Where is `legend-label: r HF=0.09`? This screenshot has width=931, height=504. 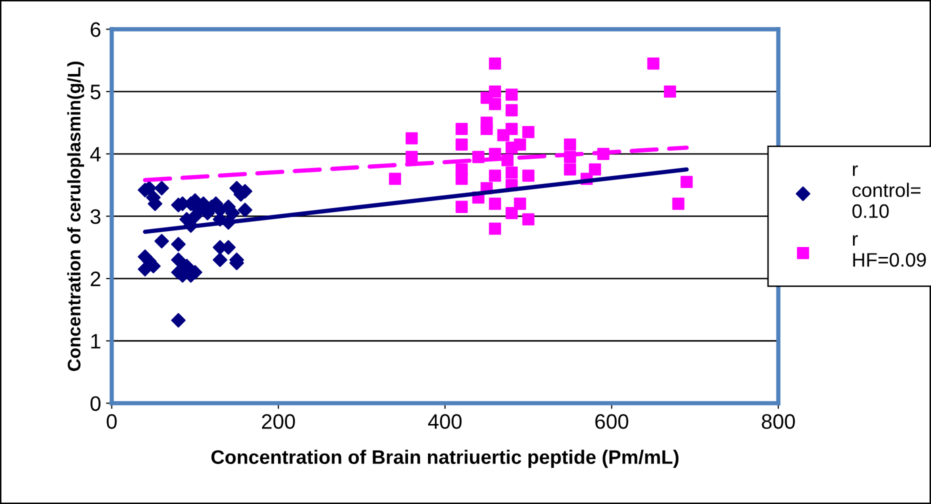
legend-label: r HF=0.09 is located at coordinates (889, 251).